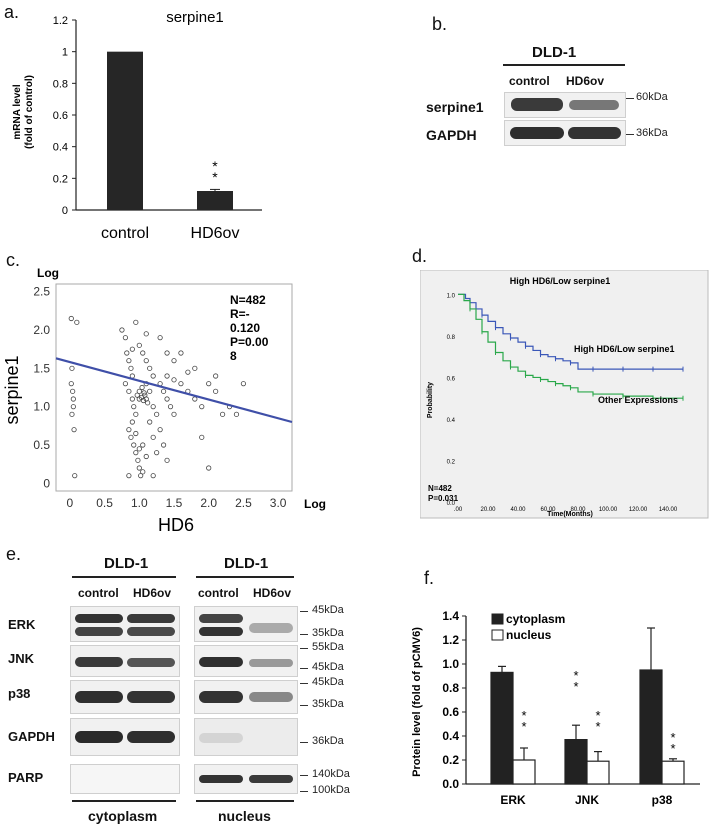 The image size is (716, 835). Describe the element at coordinates (104, 503) in the screenshot. I see `chart-c-xtick-label: 0.5` at that location.